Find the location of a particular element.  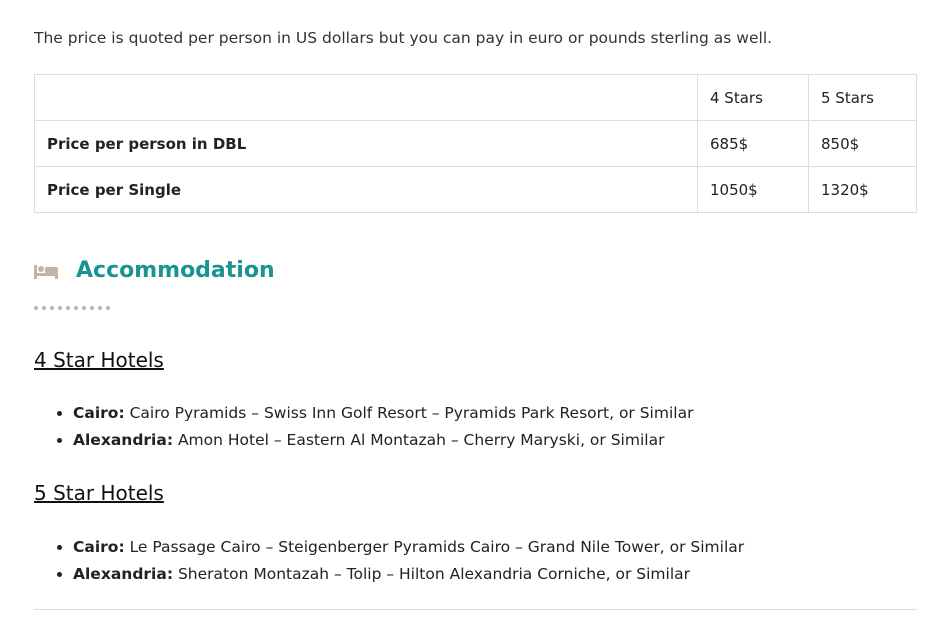

group-title: 5 Star Hotels is located at coordinates (99, 493).